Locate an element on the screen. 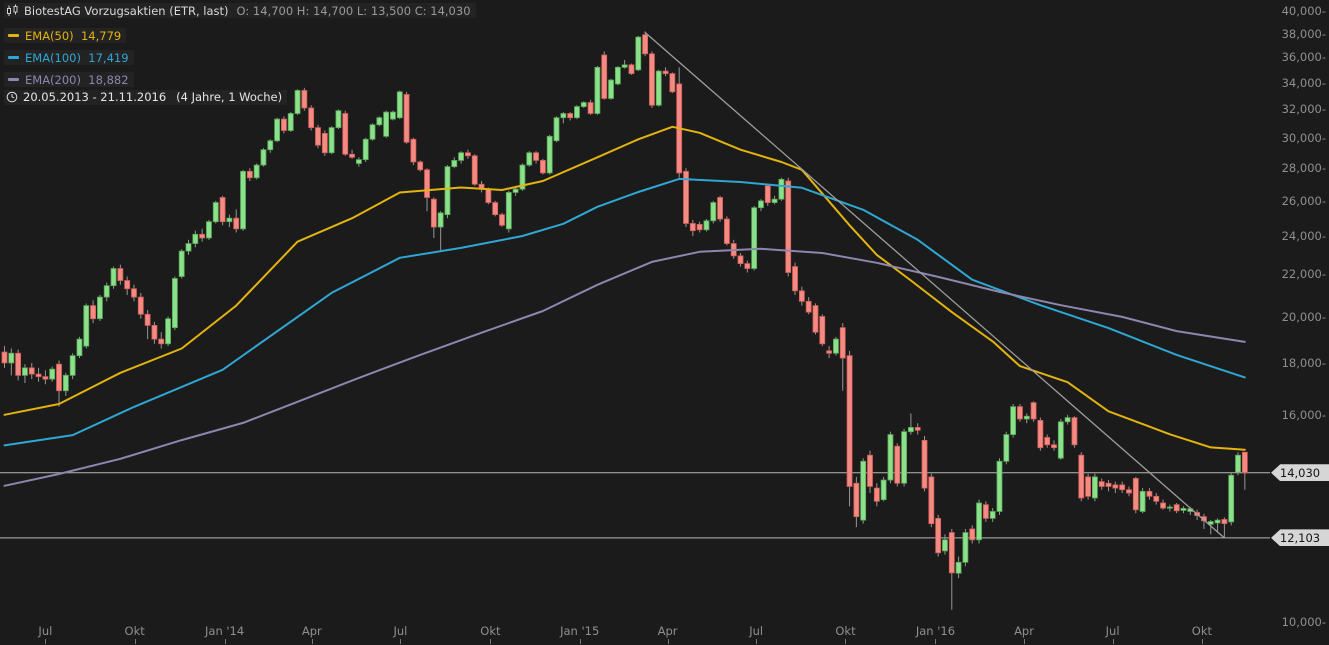  legend-row-ema100: EMA(100) 17,419 is located at coordinates (240, 54).